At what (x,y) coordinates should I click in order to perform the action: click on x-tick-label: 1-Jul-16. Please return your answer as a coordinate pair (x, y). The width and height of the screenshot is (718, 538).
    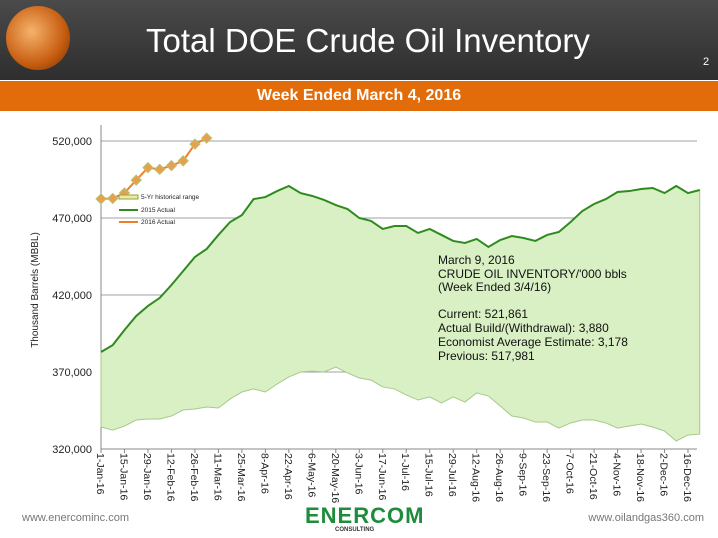
    Looking at the image, I should click on (405, 472).